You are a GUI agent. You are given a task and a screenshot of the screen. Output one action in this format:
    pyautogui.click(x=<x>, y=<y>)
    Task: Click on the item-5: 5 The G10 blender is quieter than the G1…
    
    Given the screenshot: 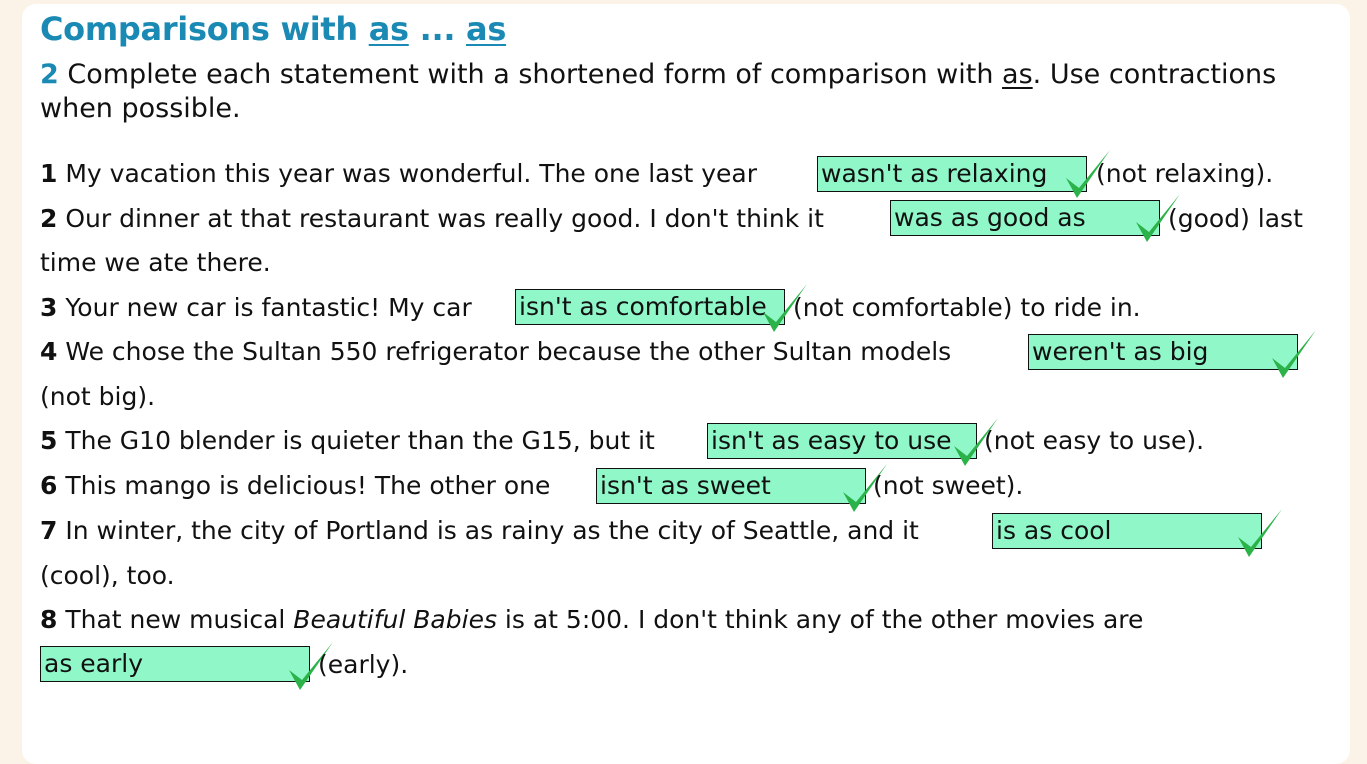 What is the action you would take?
    pyautogui.click(x=347, y=440)
    